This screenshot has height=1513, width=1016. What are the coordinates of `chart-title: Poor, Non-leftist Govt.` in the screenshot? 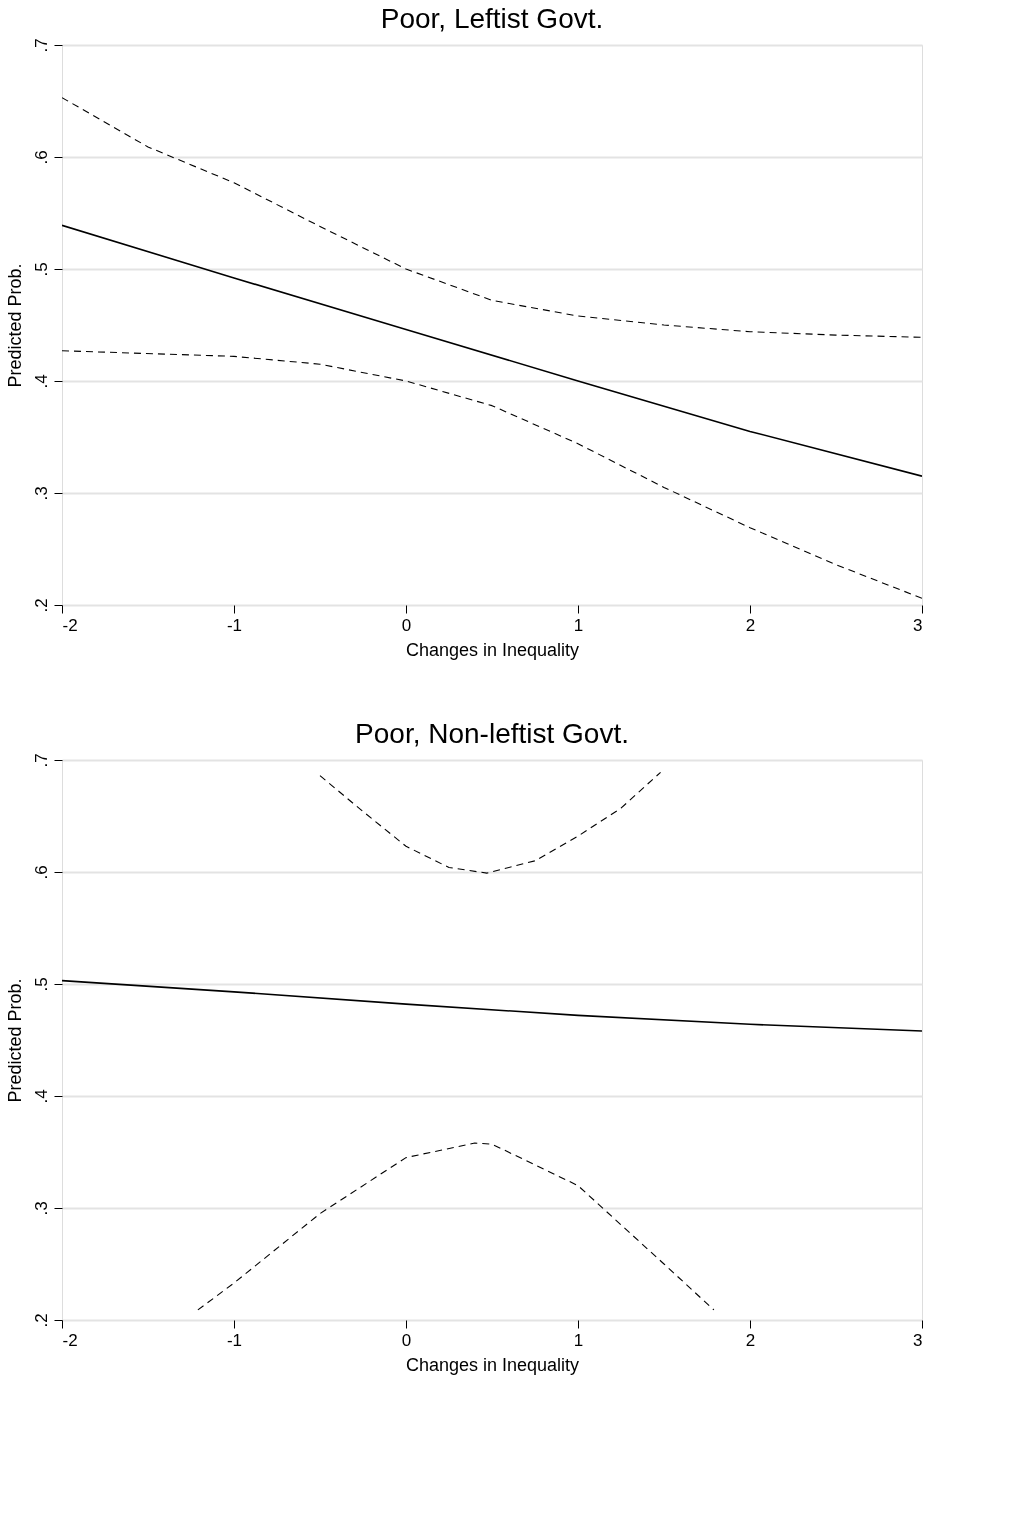 It's located at (492, 733).